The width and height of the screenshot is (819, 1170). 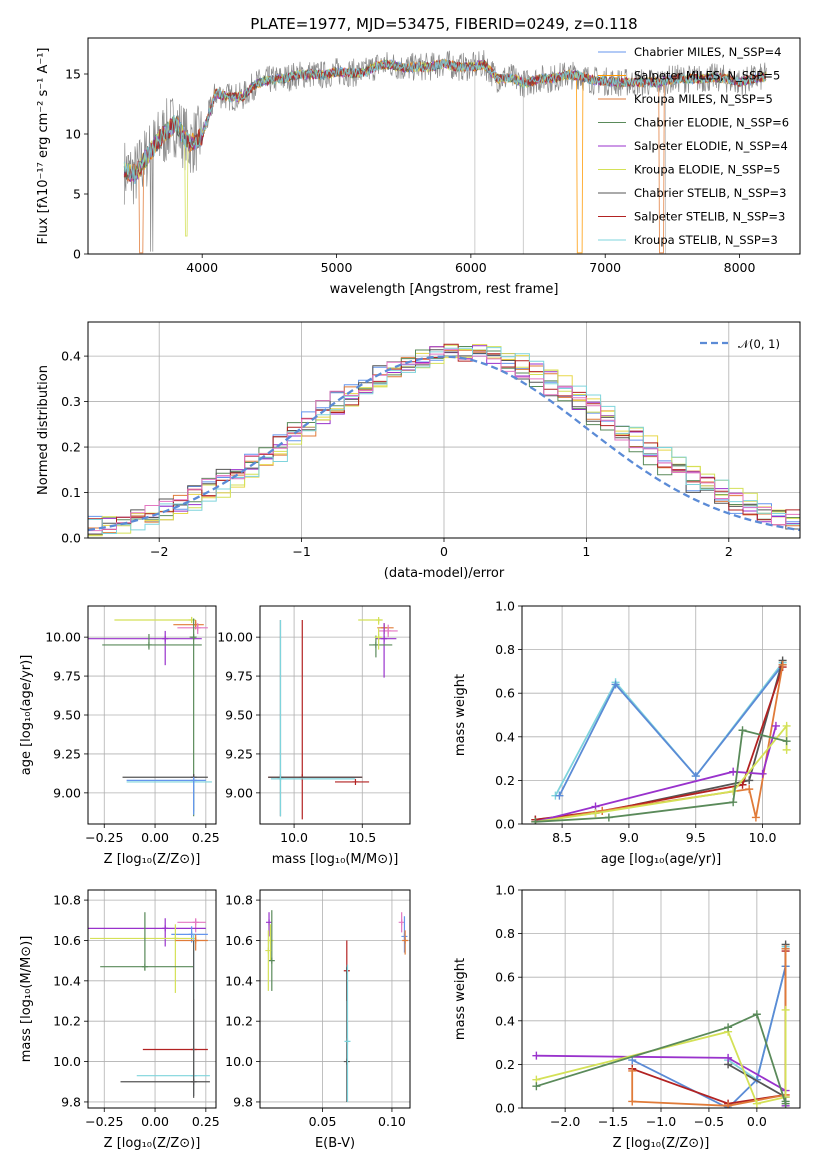 I want to click on y-tick-label: 9.25, so click(x=239, y=753).